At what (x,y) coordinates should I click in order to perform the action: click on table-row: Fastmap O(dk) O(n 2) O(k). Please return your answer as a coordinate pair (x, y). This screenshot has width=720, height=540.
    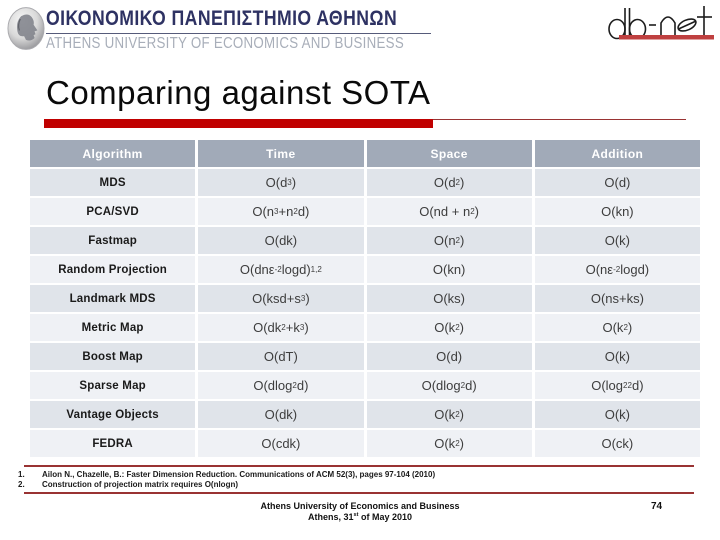
    Looking at the image, I should click on (365, 240).